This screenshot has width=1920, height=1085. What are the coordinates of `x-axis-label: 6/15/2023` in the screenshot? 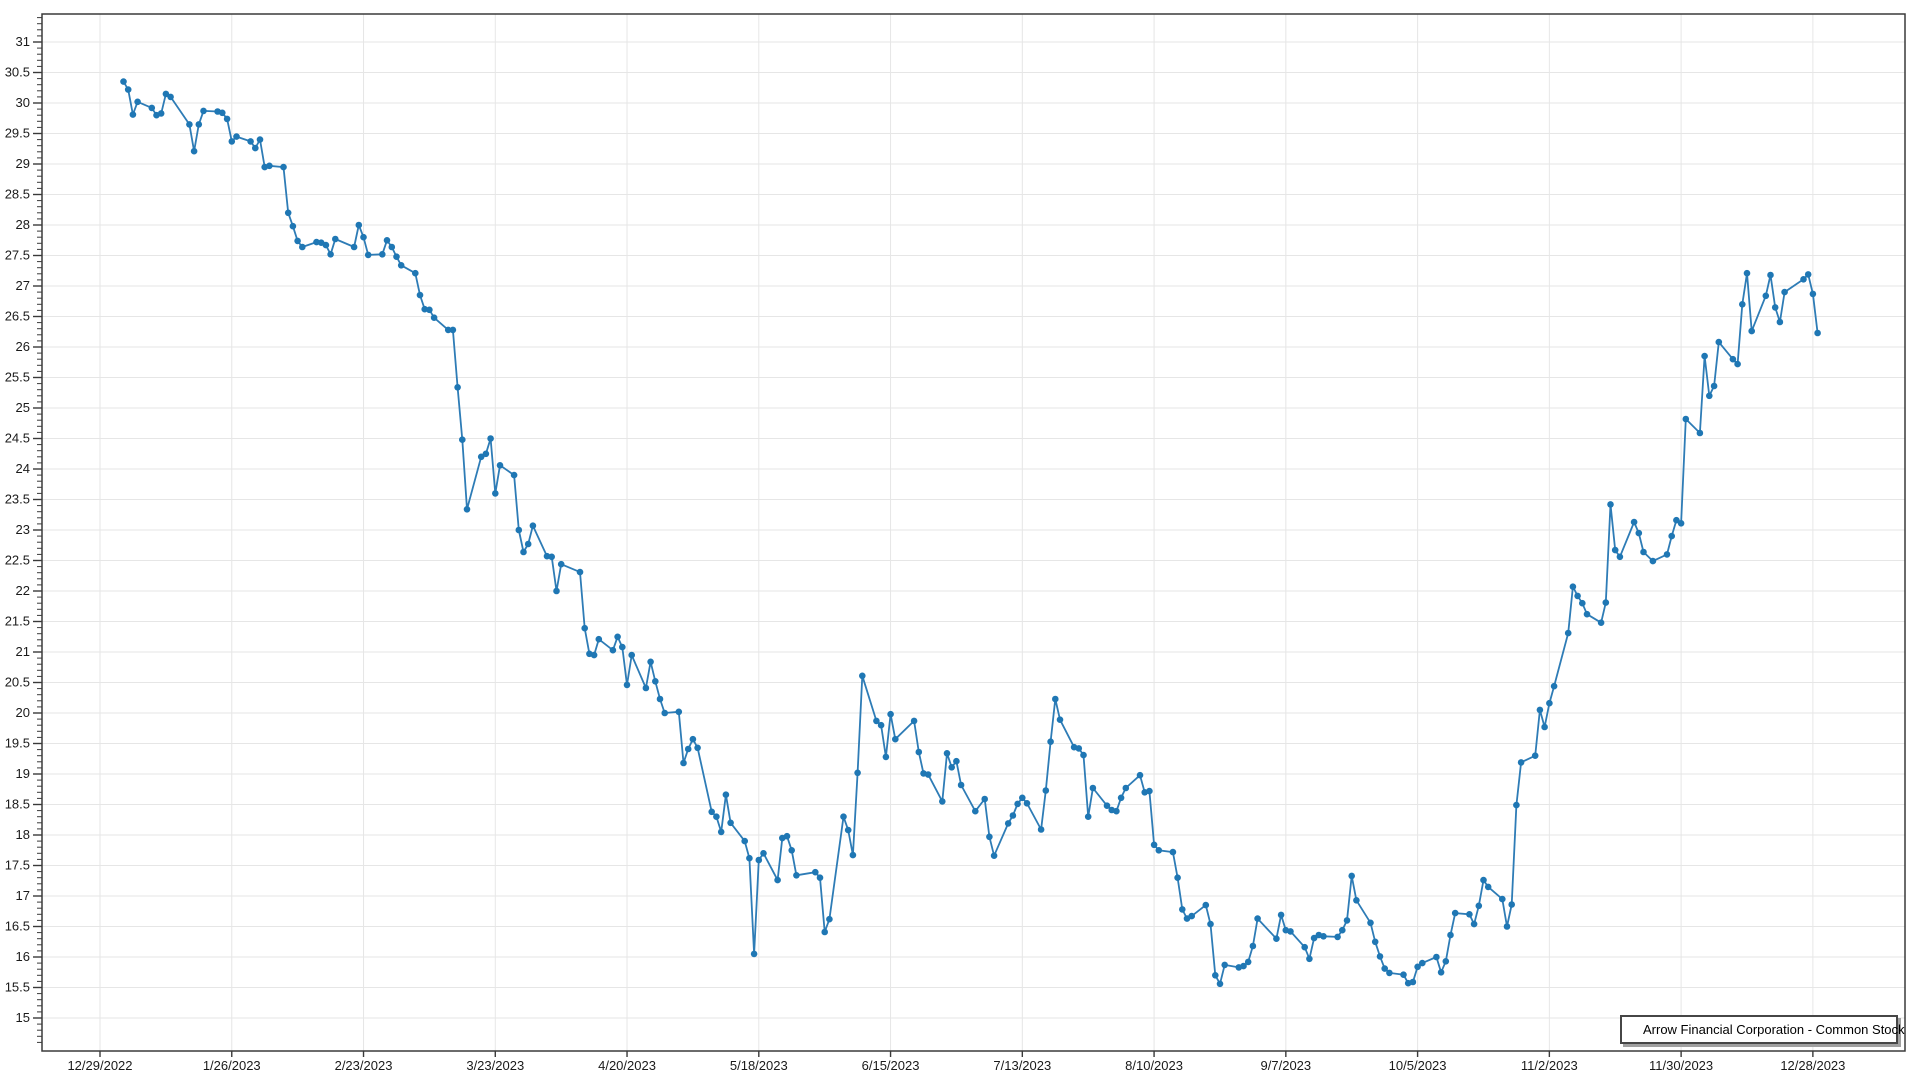 It's located at (891, 1065).